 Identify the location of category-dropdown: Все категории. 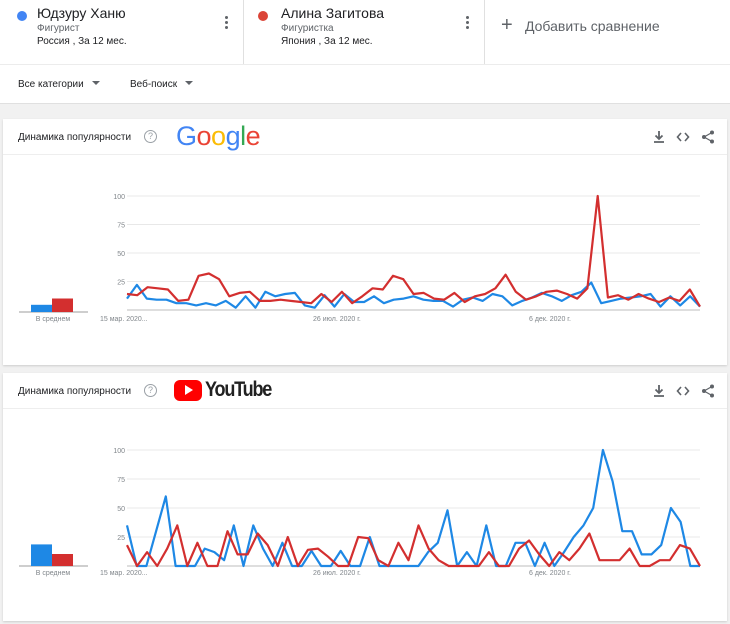
(59, 84).